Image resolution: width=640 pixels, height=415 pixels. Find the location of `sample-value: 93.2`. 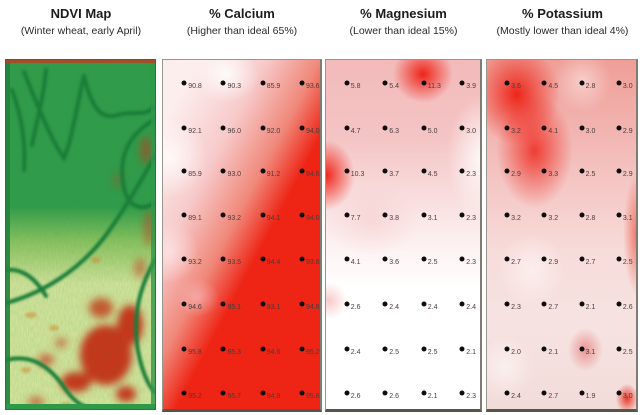

sample-value: 93.2 is located at coordinates (195, 262).